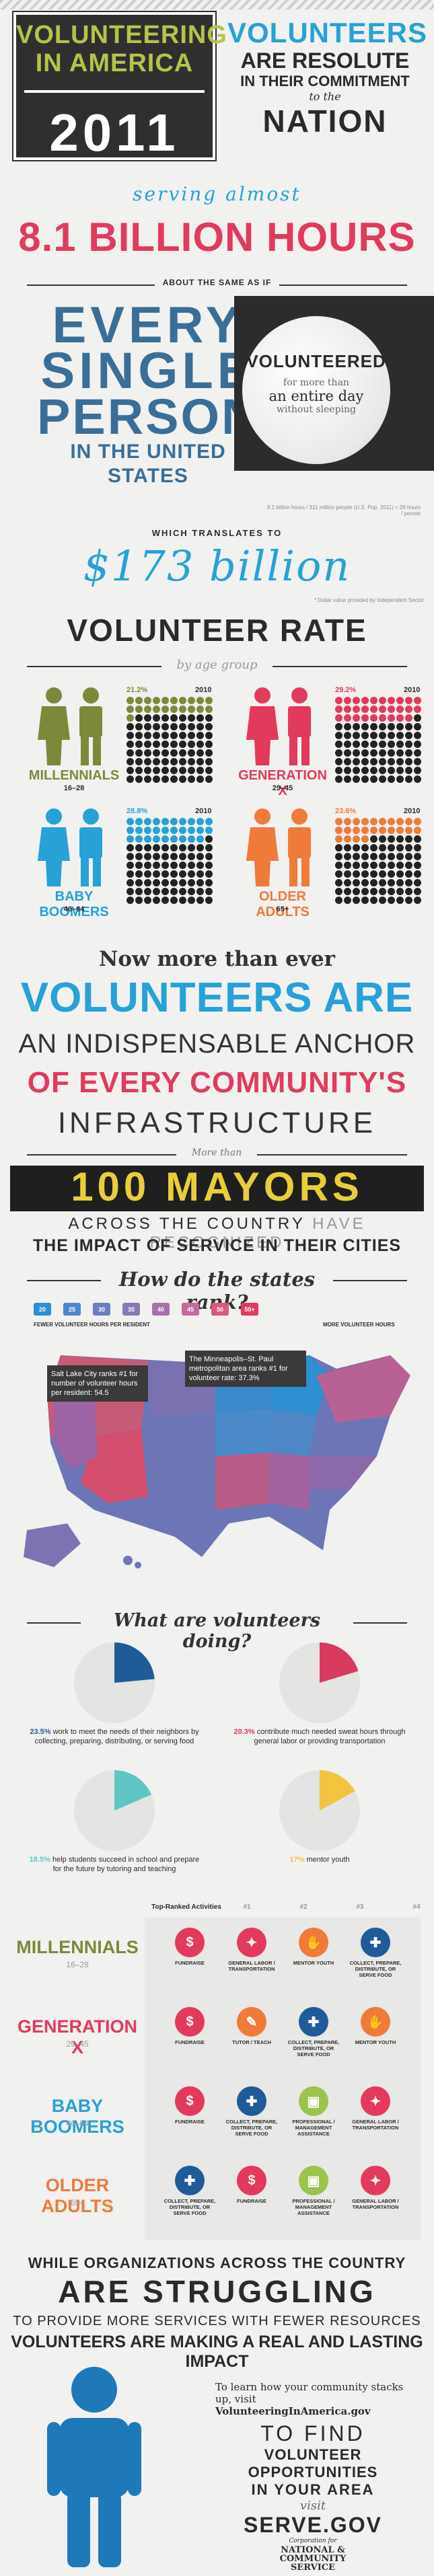 This screenshot has height=2576, width=434. I want to click on activity-group-ages: 65+, so click(77, 2202).